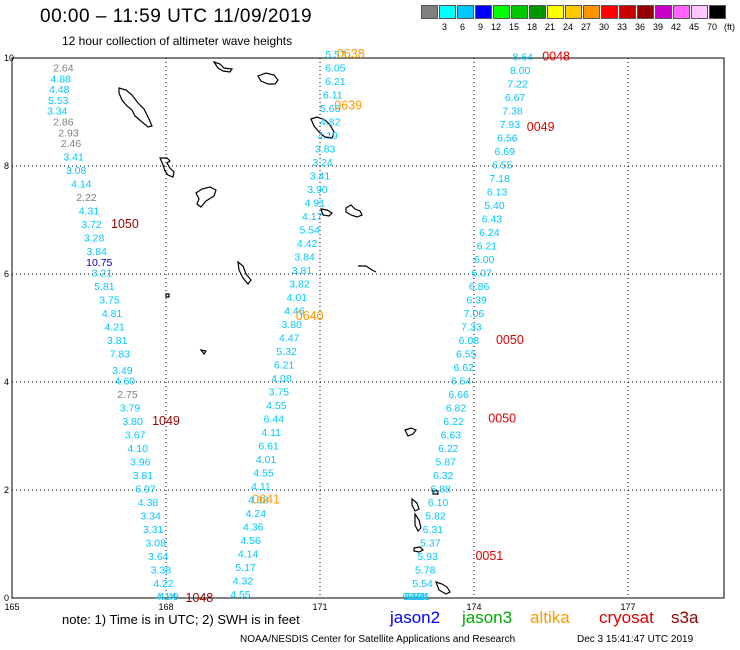  I want to click on legend-label: 3, so click(444, 27).